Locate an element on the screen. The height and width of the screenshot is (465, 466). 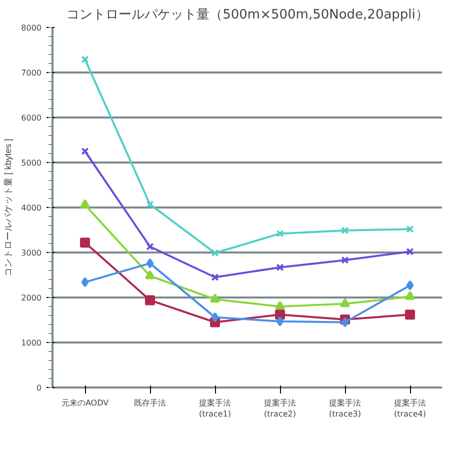
y-tick-label: 3000 is located at coordinates (31, 253).